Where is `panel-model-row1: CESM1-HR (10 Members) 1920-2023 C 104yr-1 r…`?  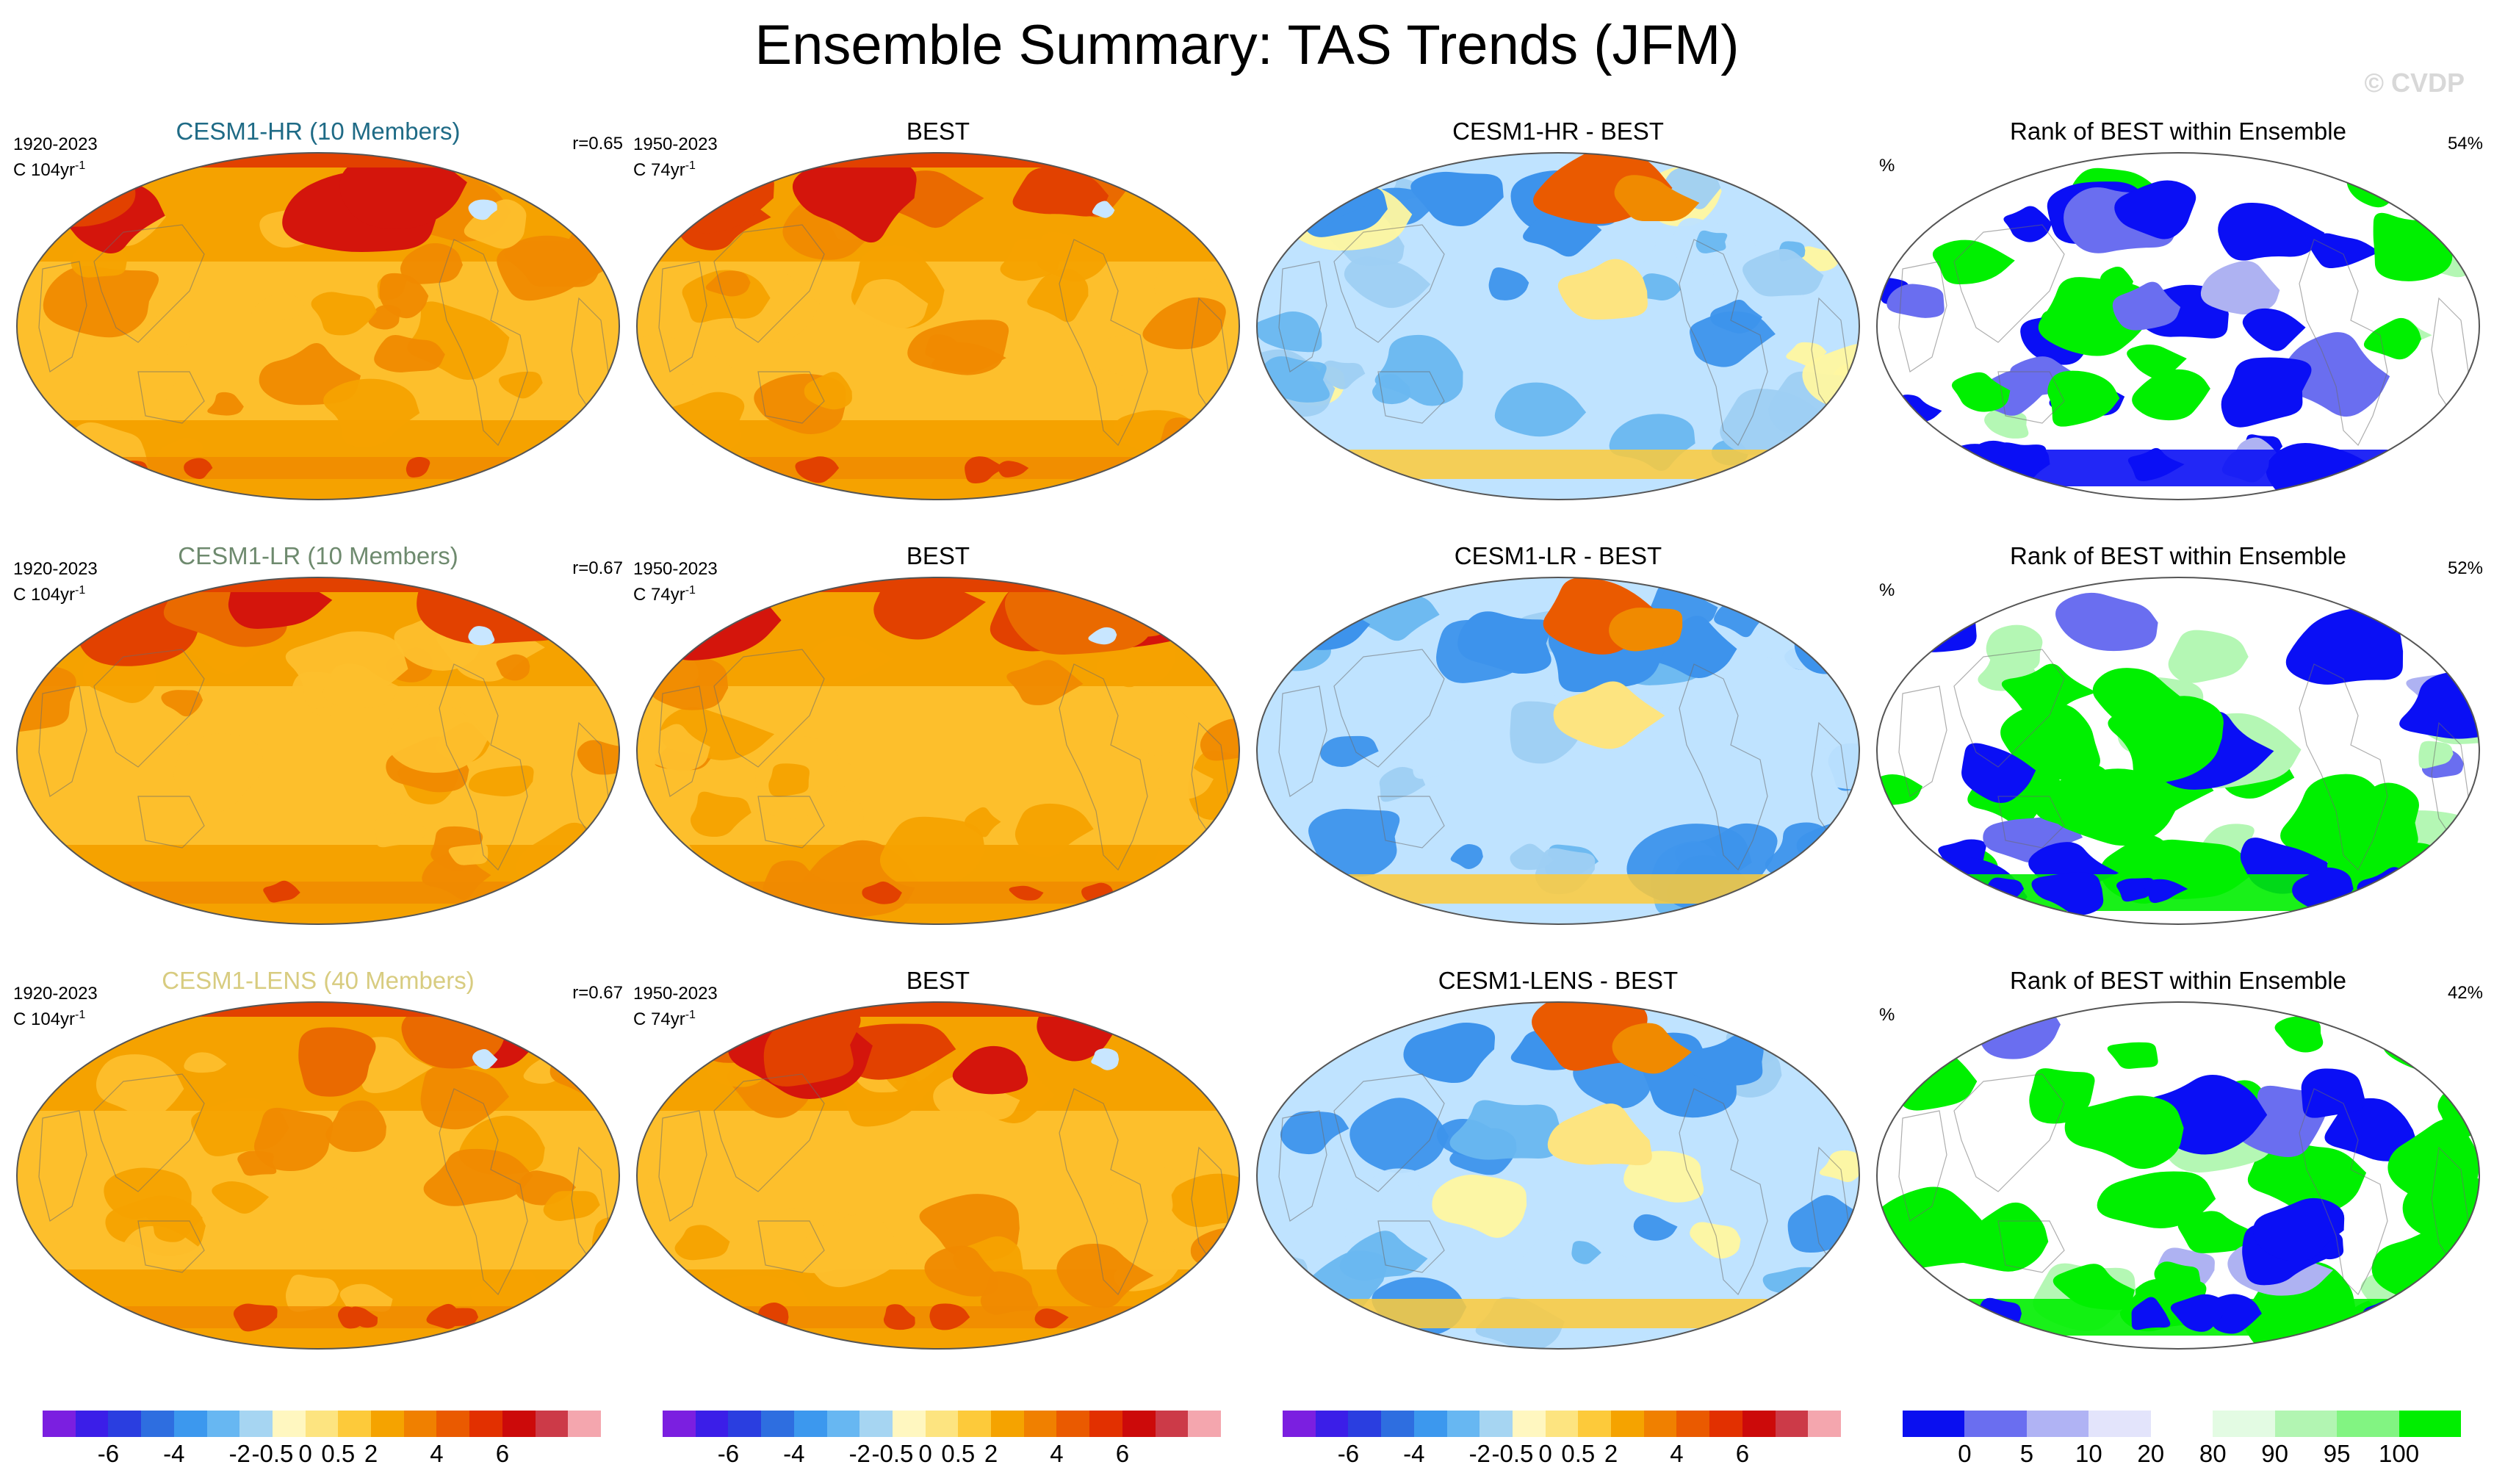 panel-model-row1: CESM1-HR (10 Members) 1920-2023 C 104yr-1 r… is located at coordinates (318, 309).